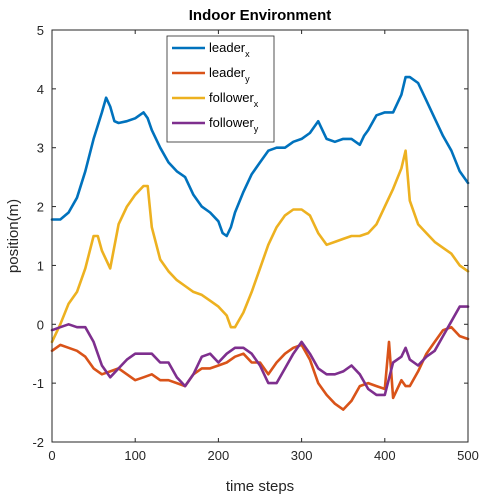 The image size is (481, 499). I want to click on legend: leaderx leadery followerx followery, so click(220, 89).